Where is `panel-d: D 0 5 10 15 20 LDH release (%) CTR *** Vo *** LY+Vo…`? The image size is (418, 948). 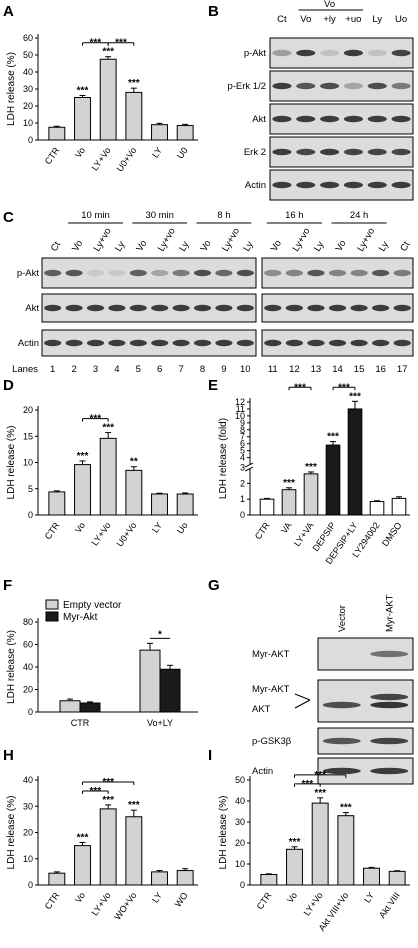 panel-d: D 0 5 10 15 20 LDH release (%) CTR *** Vo *** LY+Vo… is located at coordinates (100, 462).